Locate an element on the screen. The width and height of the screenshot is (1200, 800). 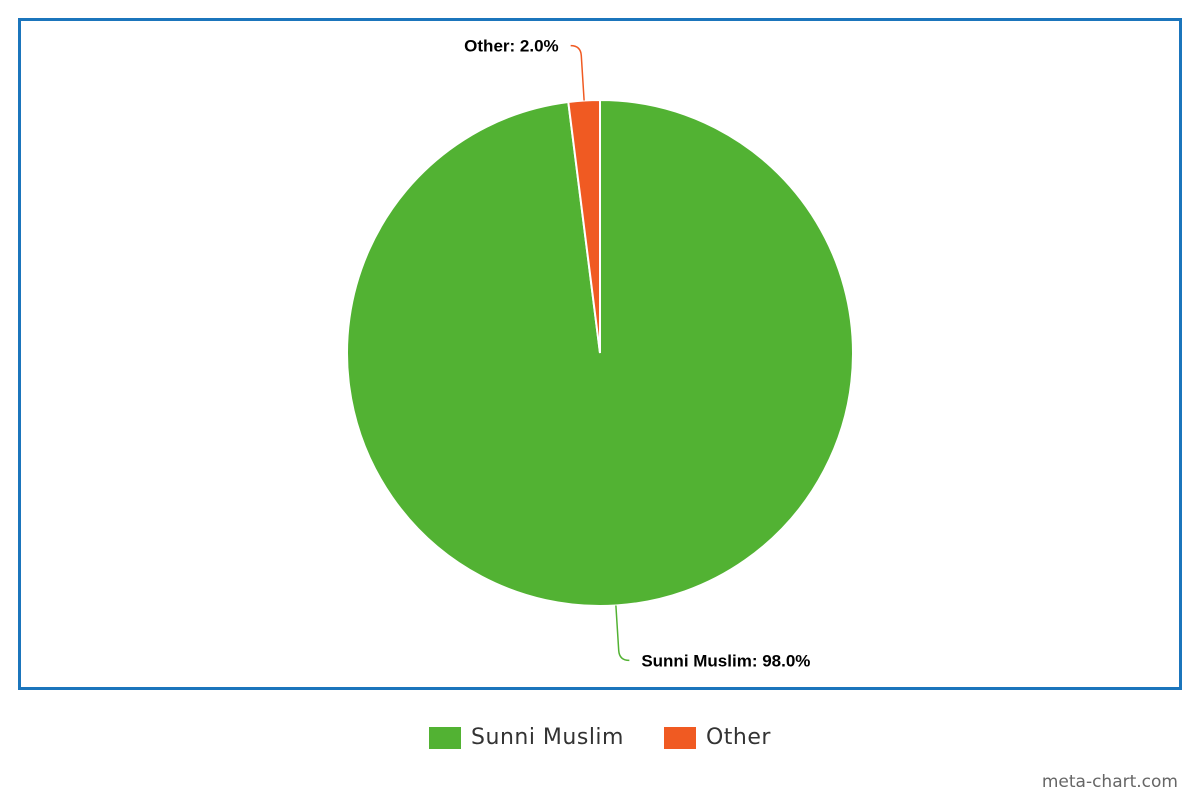
connector-sunni-muslim is located at coordinates (622, 633).